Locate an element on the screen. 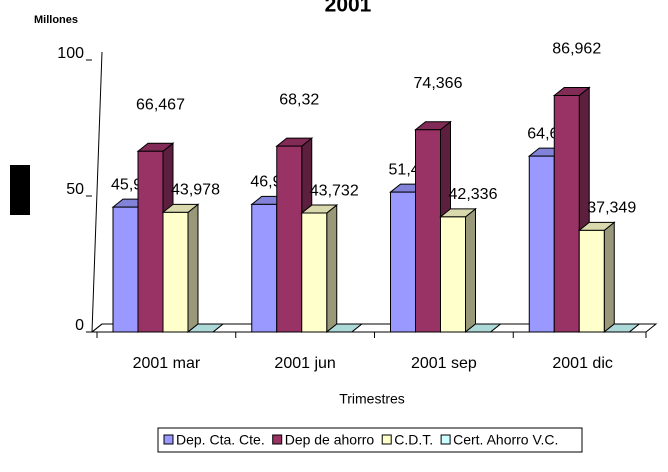 This screenshot has width=668, height=472. data-label: 43,732 is located at coordinates (334, 190).